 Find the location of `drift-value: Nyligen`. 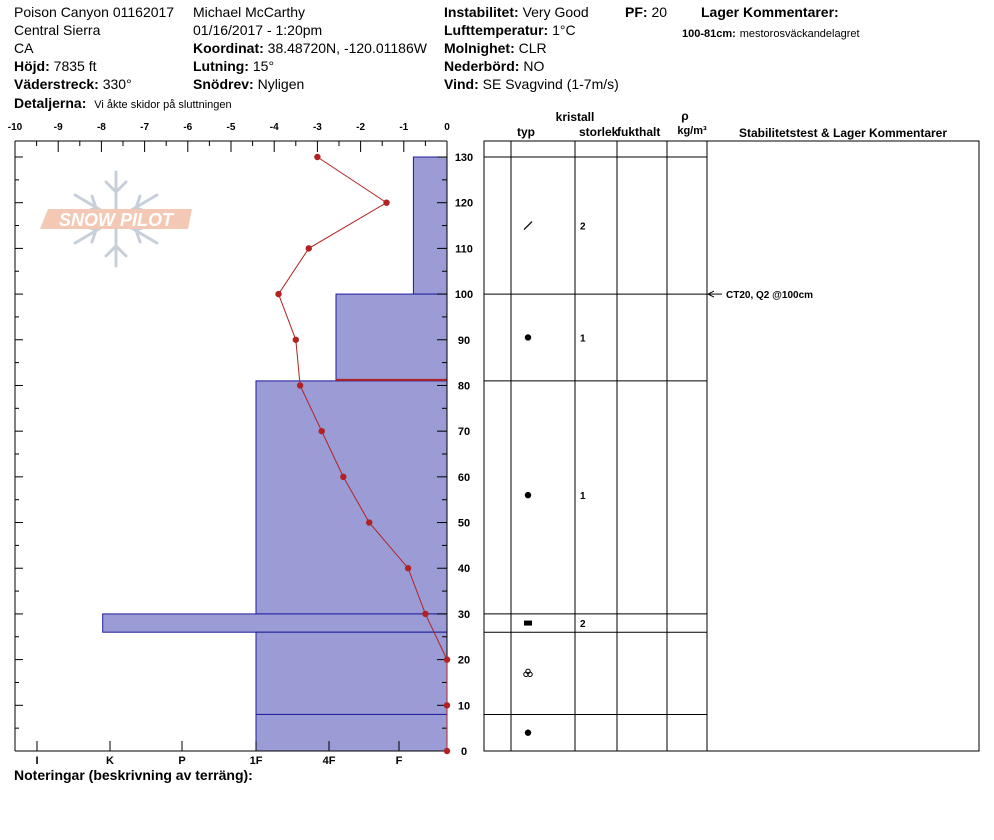

drift-value: Nyligen is located at coordinates (281, 84).